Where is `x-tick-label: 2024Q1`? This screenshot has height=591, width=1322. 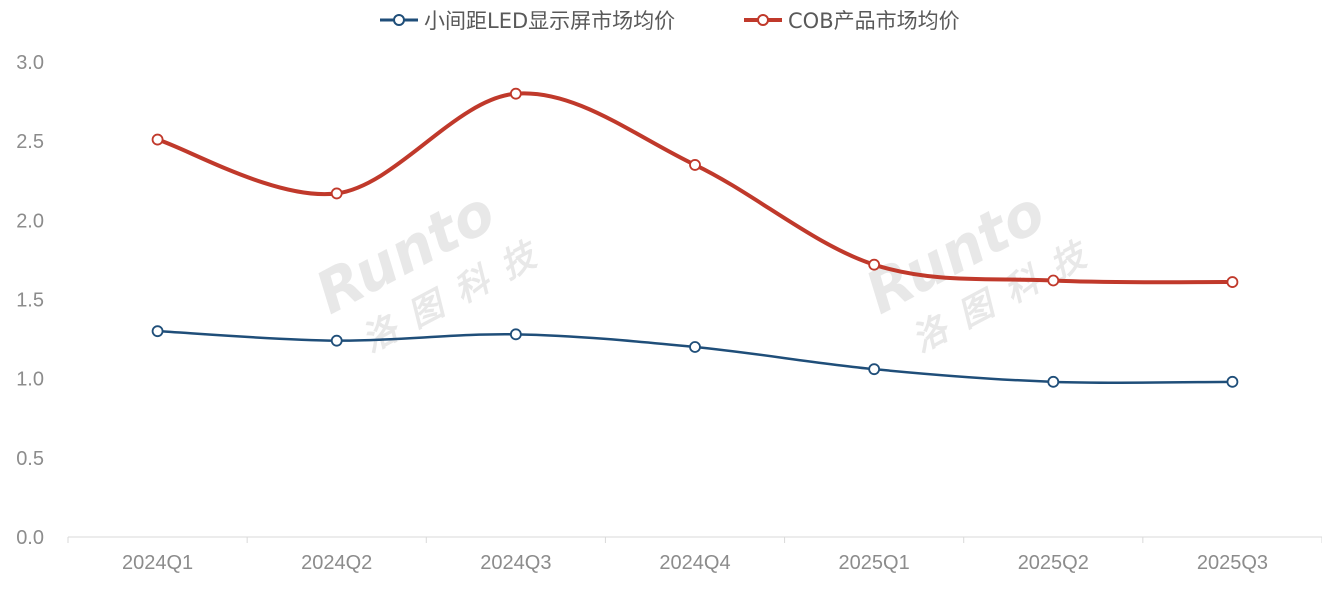
x-tick-label: 2024Q1 is located at coordinates (157, 563).